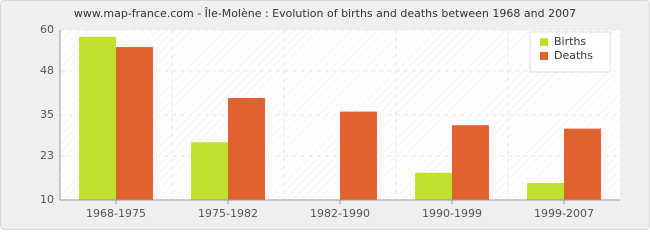 This screenshot has width=650, height=240. Describe the element at coordinates (340, 213) in the screenshot. I see `x-tick-label: 1982-1990` at that location.